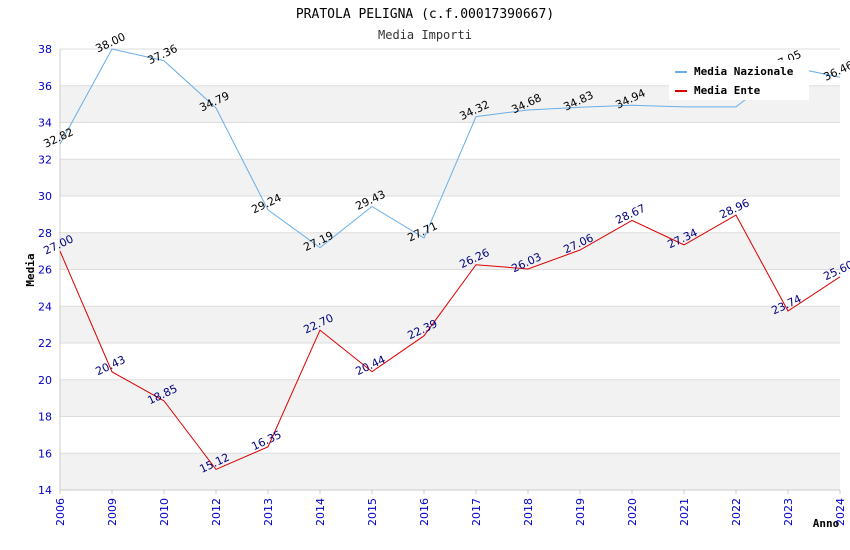 The height and width of the screenshot is (550, 850). I want to click on y-tick-label: 22, so click(45, 343).